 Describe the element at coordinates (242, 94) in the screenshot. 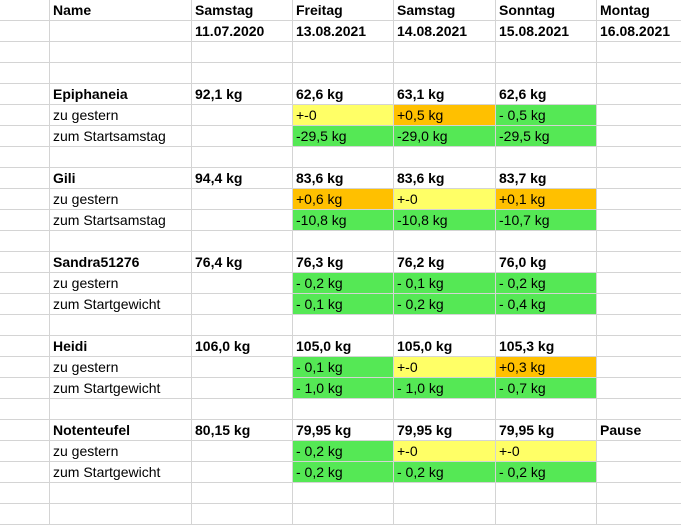

I see `weight-cell: 92,1 kg` at that location.